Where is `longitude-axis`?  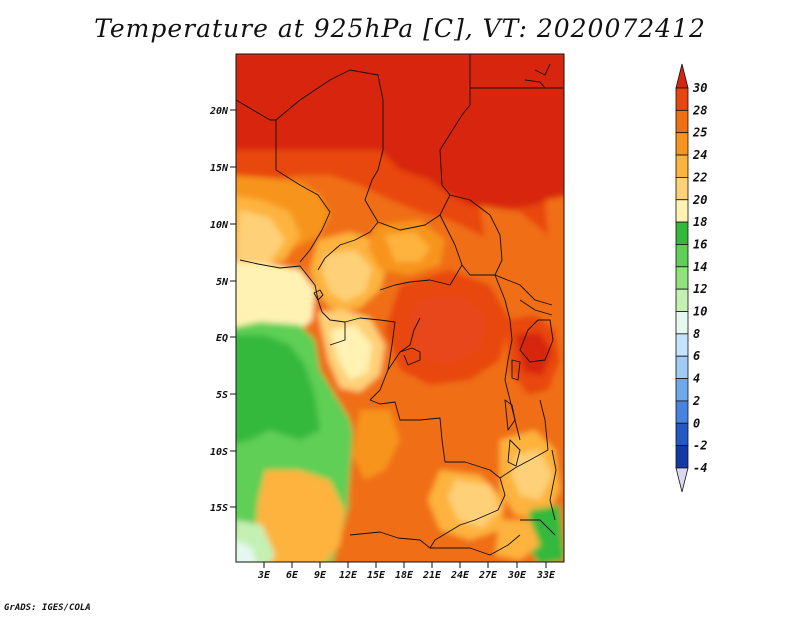 longitude-axis is located at coordinates (405, 565).